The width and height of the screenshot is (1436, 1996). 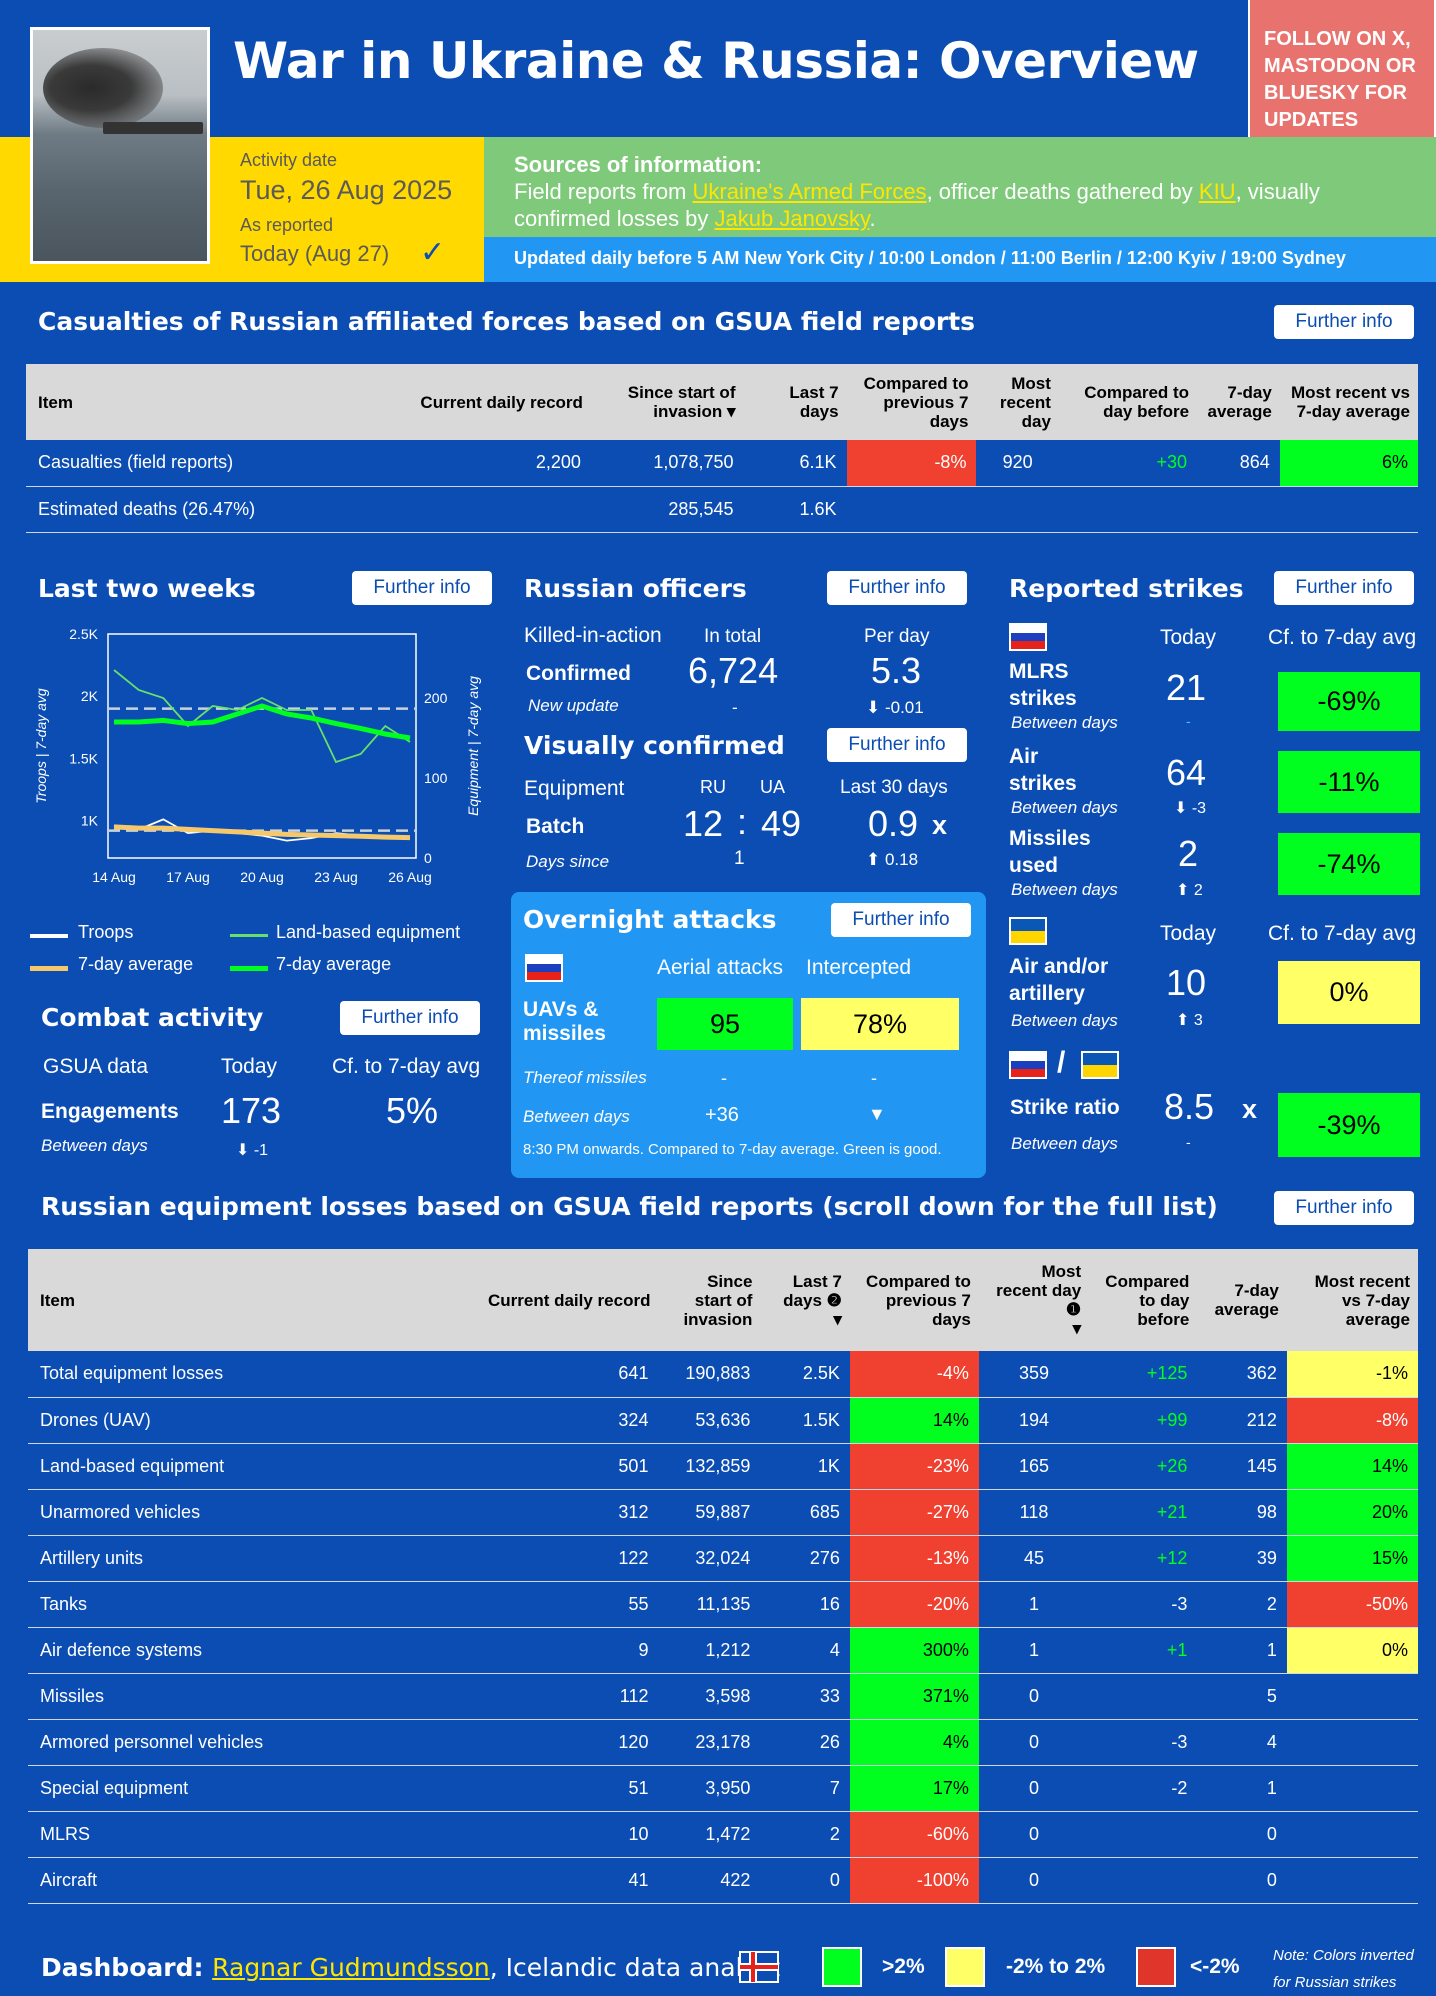 I want to click on cell-cmpday: +99, so click(x=1143, y=1420).